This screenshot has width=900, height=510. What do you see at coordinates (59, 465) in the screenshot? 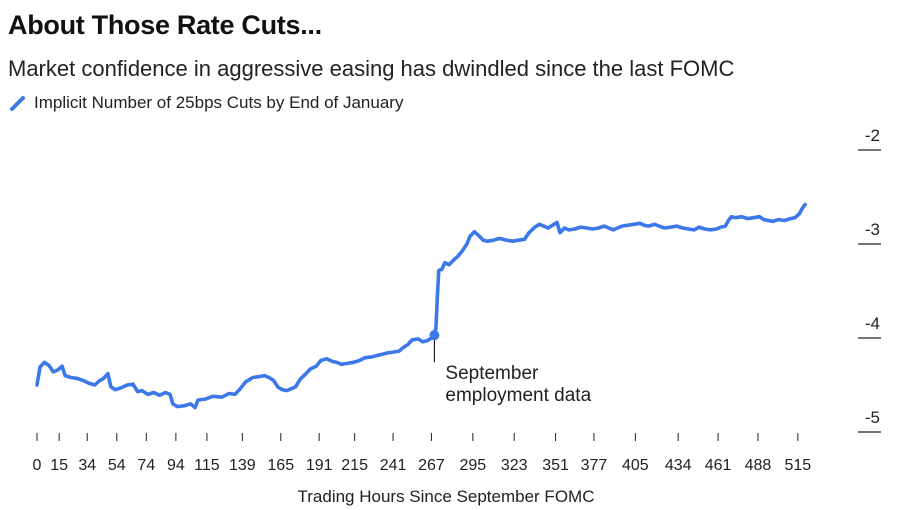
I see `x-tick-label-1: 15` at bounding box center [59, 465].